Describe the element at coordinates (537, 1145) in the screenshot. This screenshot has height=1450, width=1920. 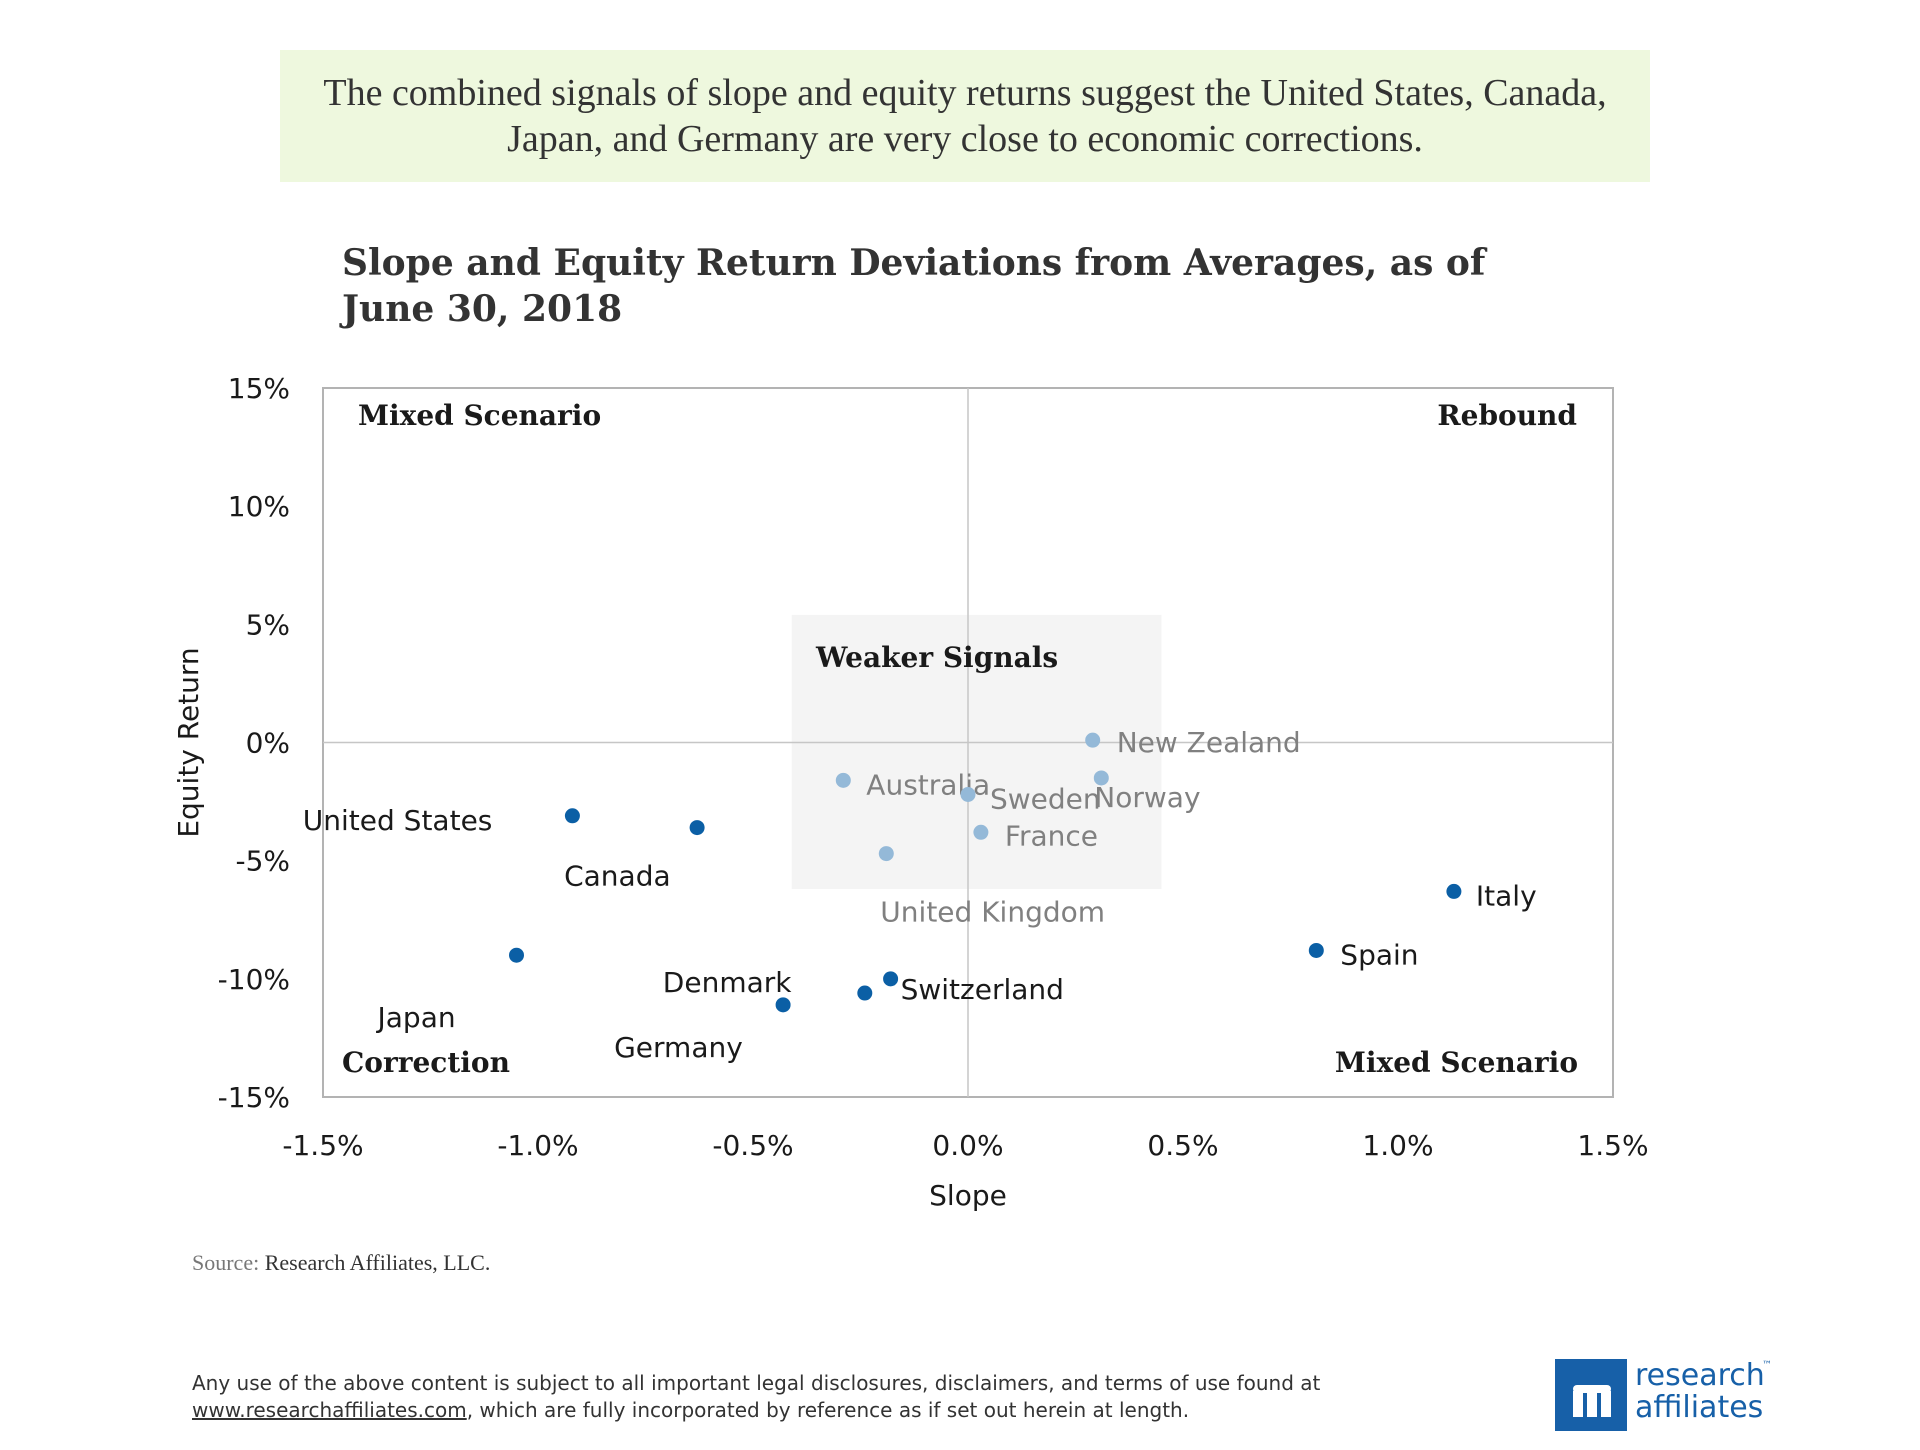
I see `x-tick-label: -1.0%` at that location.